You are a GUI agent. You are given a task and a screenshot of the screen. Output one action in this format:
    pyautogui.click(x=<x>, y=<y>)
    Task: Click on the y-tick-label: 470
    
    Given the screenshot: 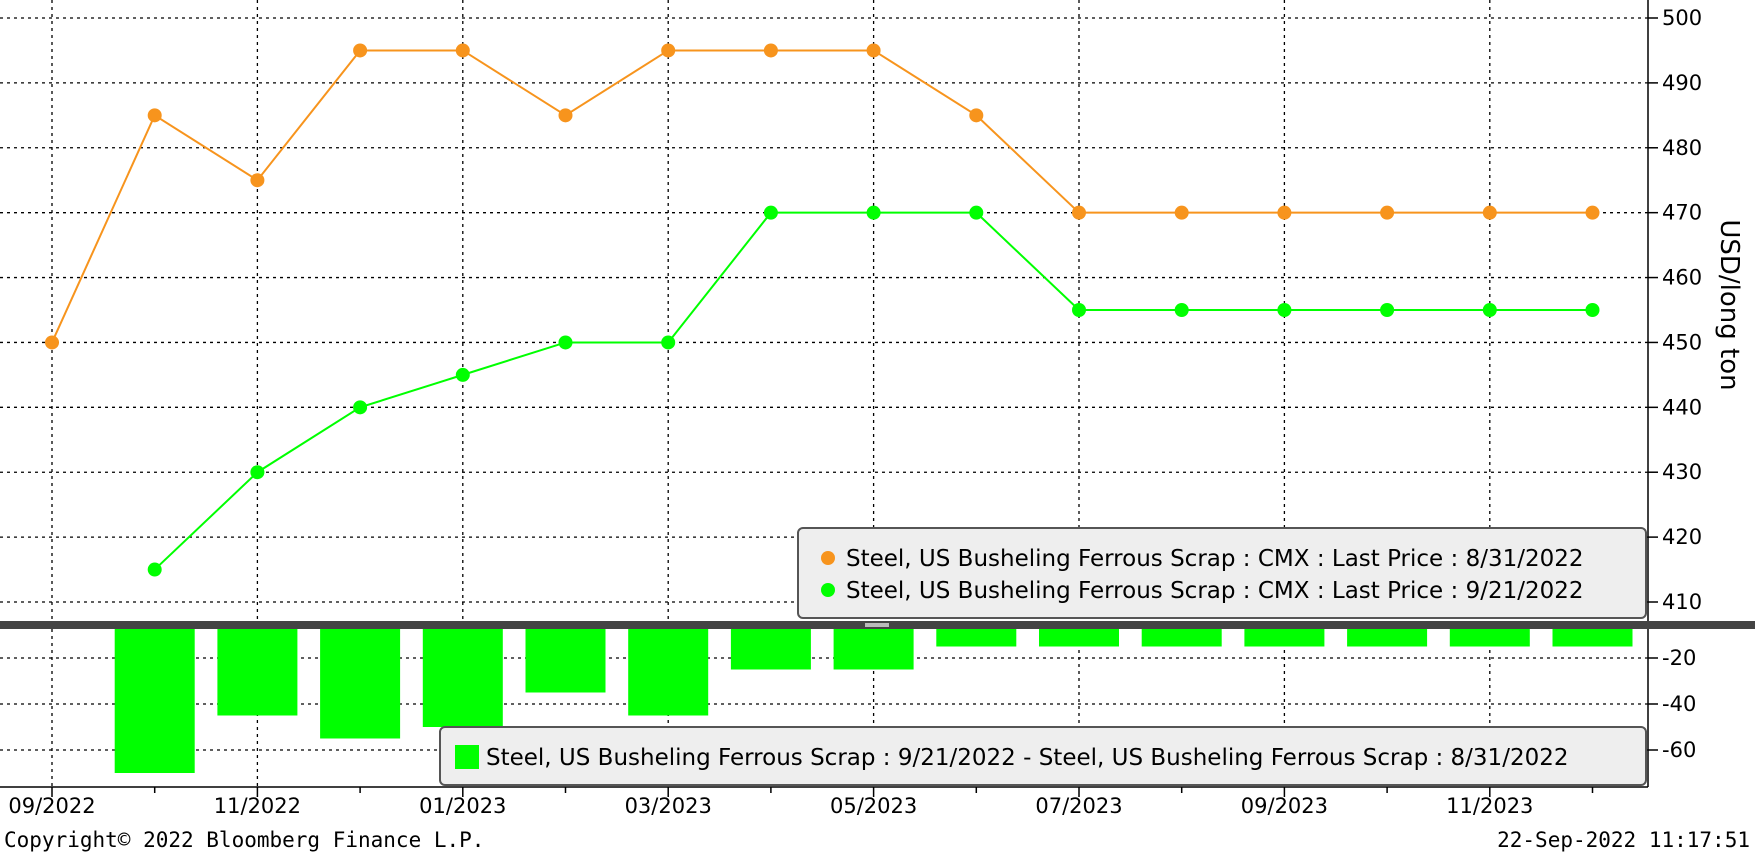 What is the action you would take?
    pyautogui.click(x=1682, y=213)
    